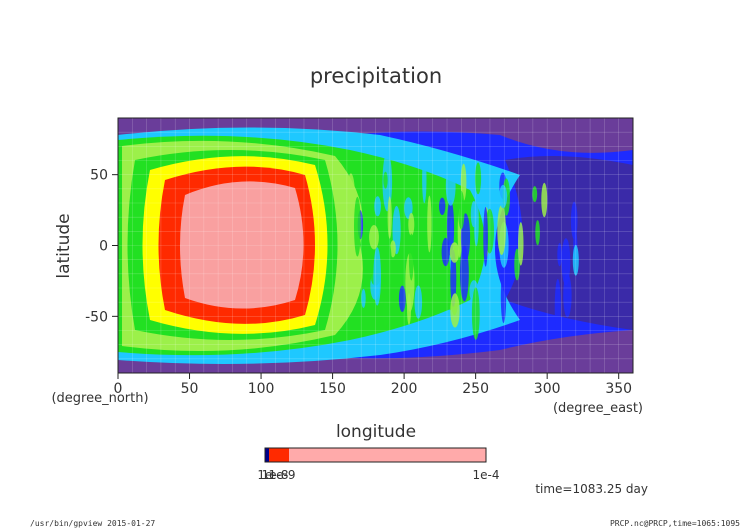 Image resolution: width=752 pixels, height=532 pixels. Describe the element at coordinates (261, 389) in the screenshot. I see `x-tick-label: 100` at that location.